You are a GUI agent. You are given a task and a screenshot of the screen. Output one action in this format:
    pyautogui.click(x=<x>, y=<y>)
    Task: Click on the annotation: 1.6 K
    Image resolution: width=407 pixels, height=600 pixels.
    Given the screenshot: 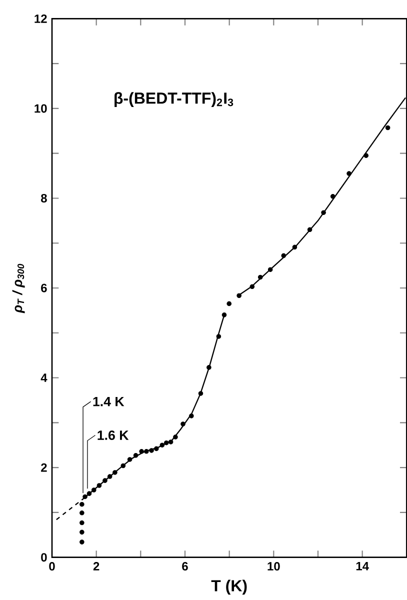 What is the action you would take?
    pyautogui.click(x=113, y=435)
    